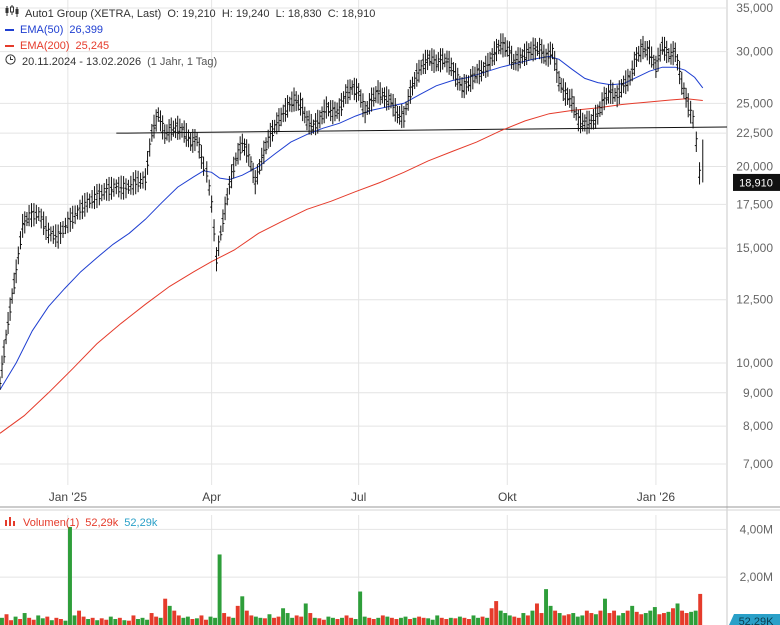 The height and width of the screenshot is (625, 780). Describe the element at coordinates (141, 522) in the screenshot. I see `volume-value-alt: 52,29k` at that location.